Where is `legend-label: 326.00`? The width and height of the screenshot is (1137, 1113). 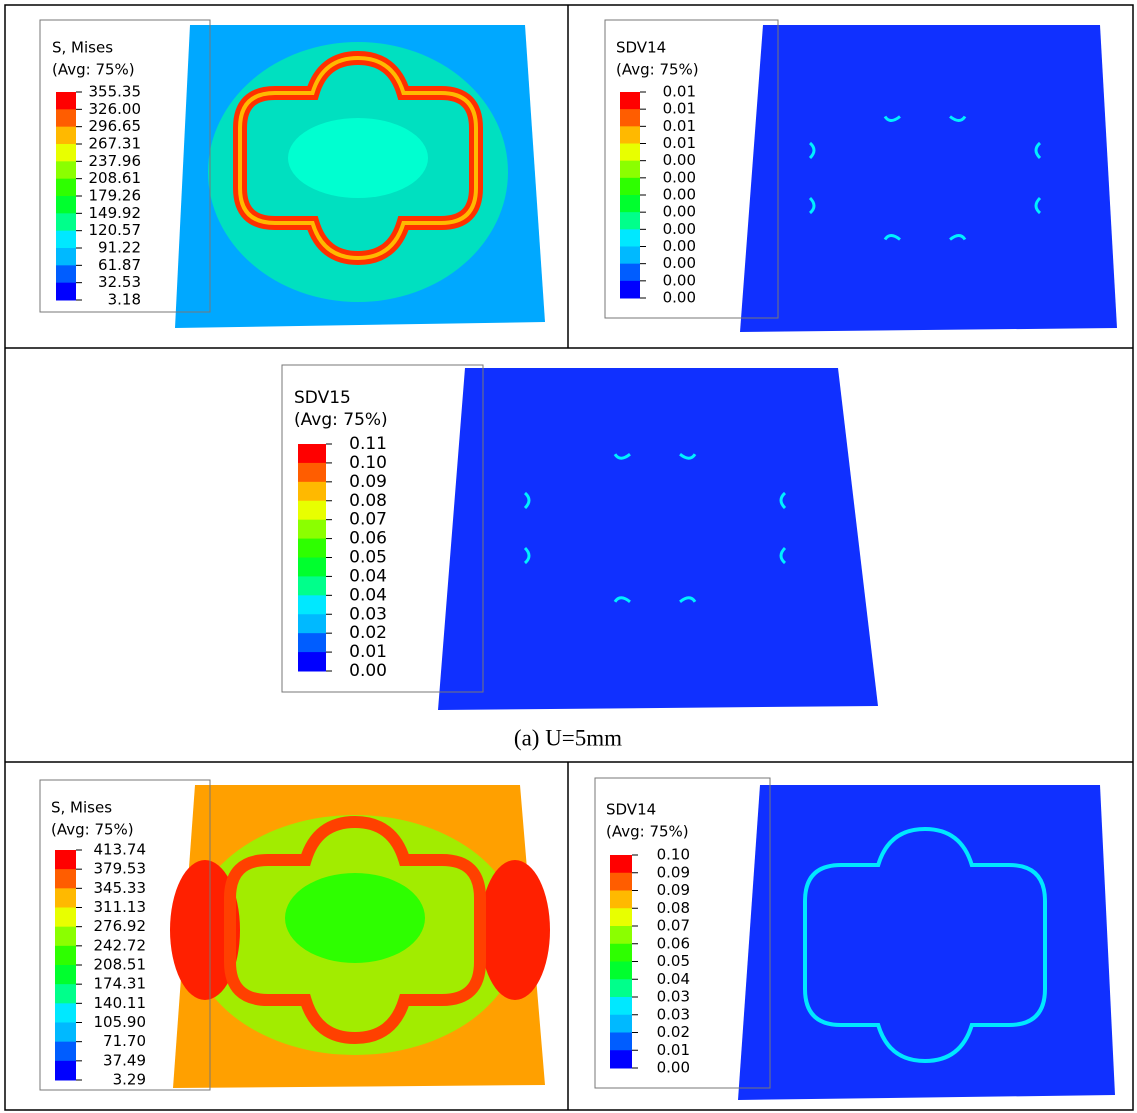
legend-label: 326.00 is located at coordinates (115, 109).